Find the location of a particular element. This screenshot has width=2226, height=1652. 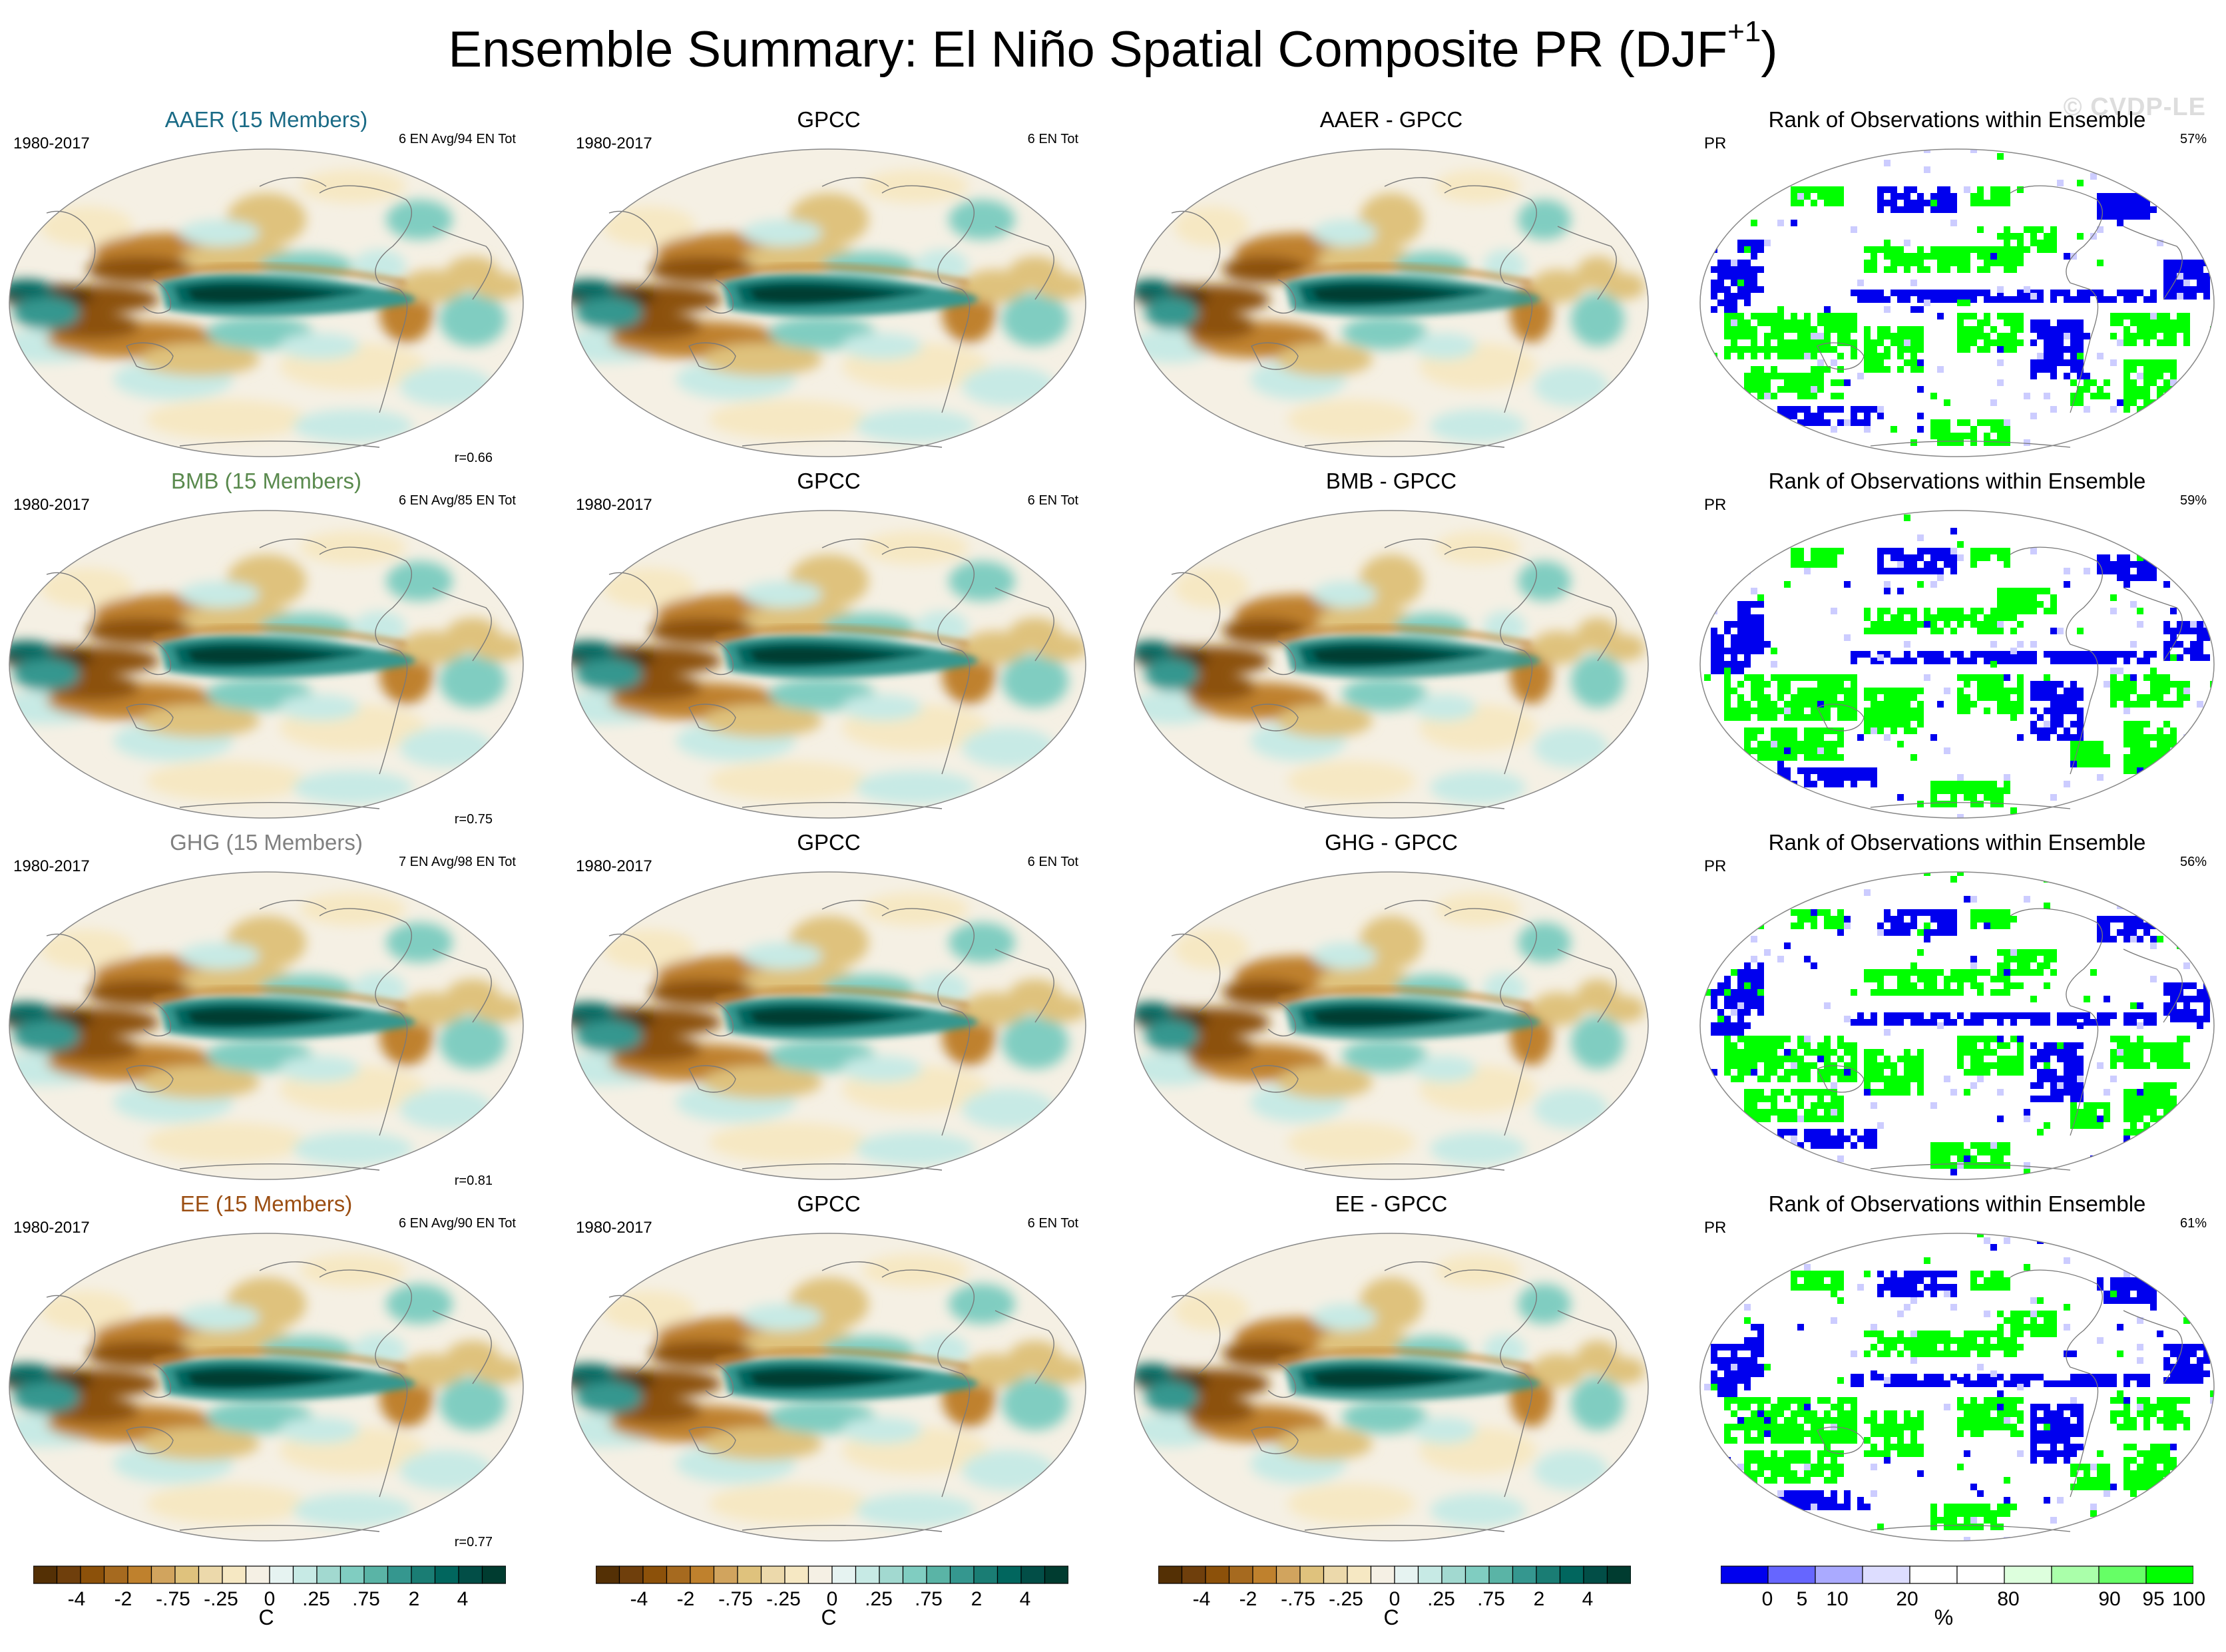

rank-map is located at coordinates (1957, 1387).